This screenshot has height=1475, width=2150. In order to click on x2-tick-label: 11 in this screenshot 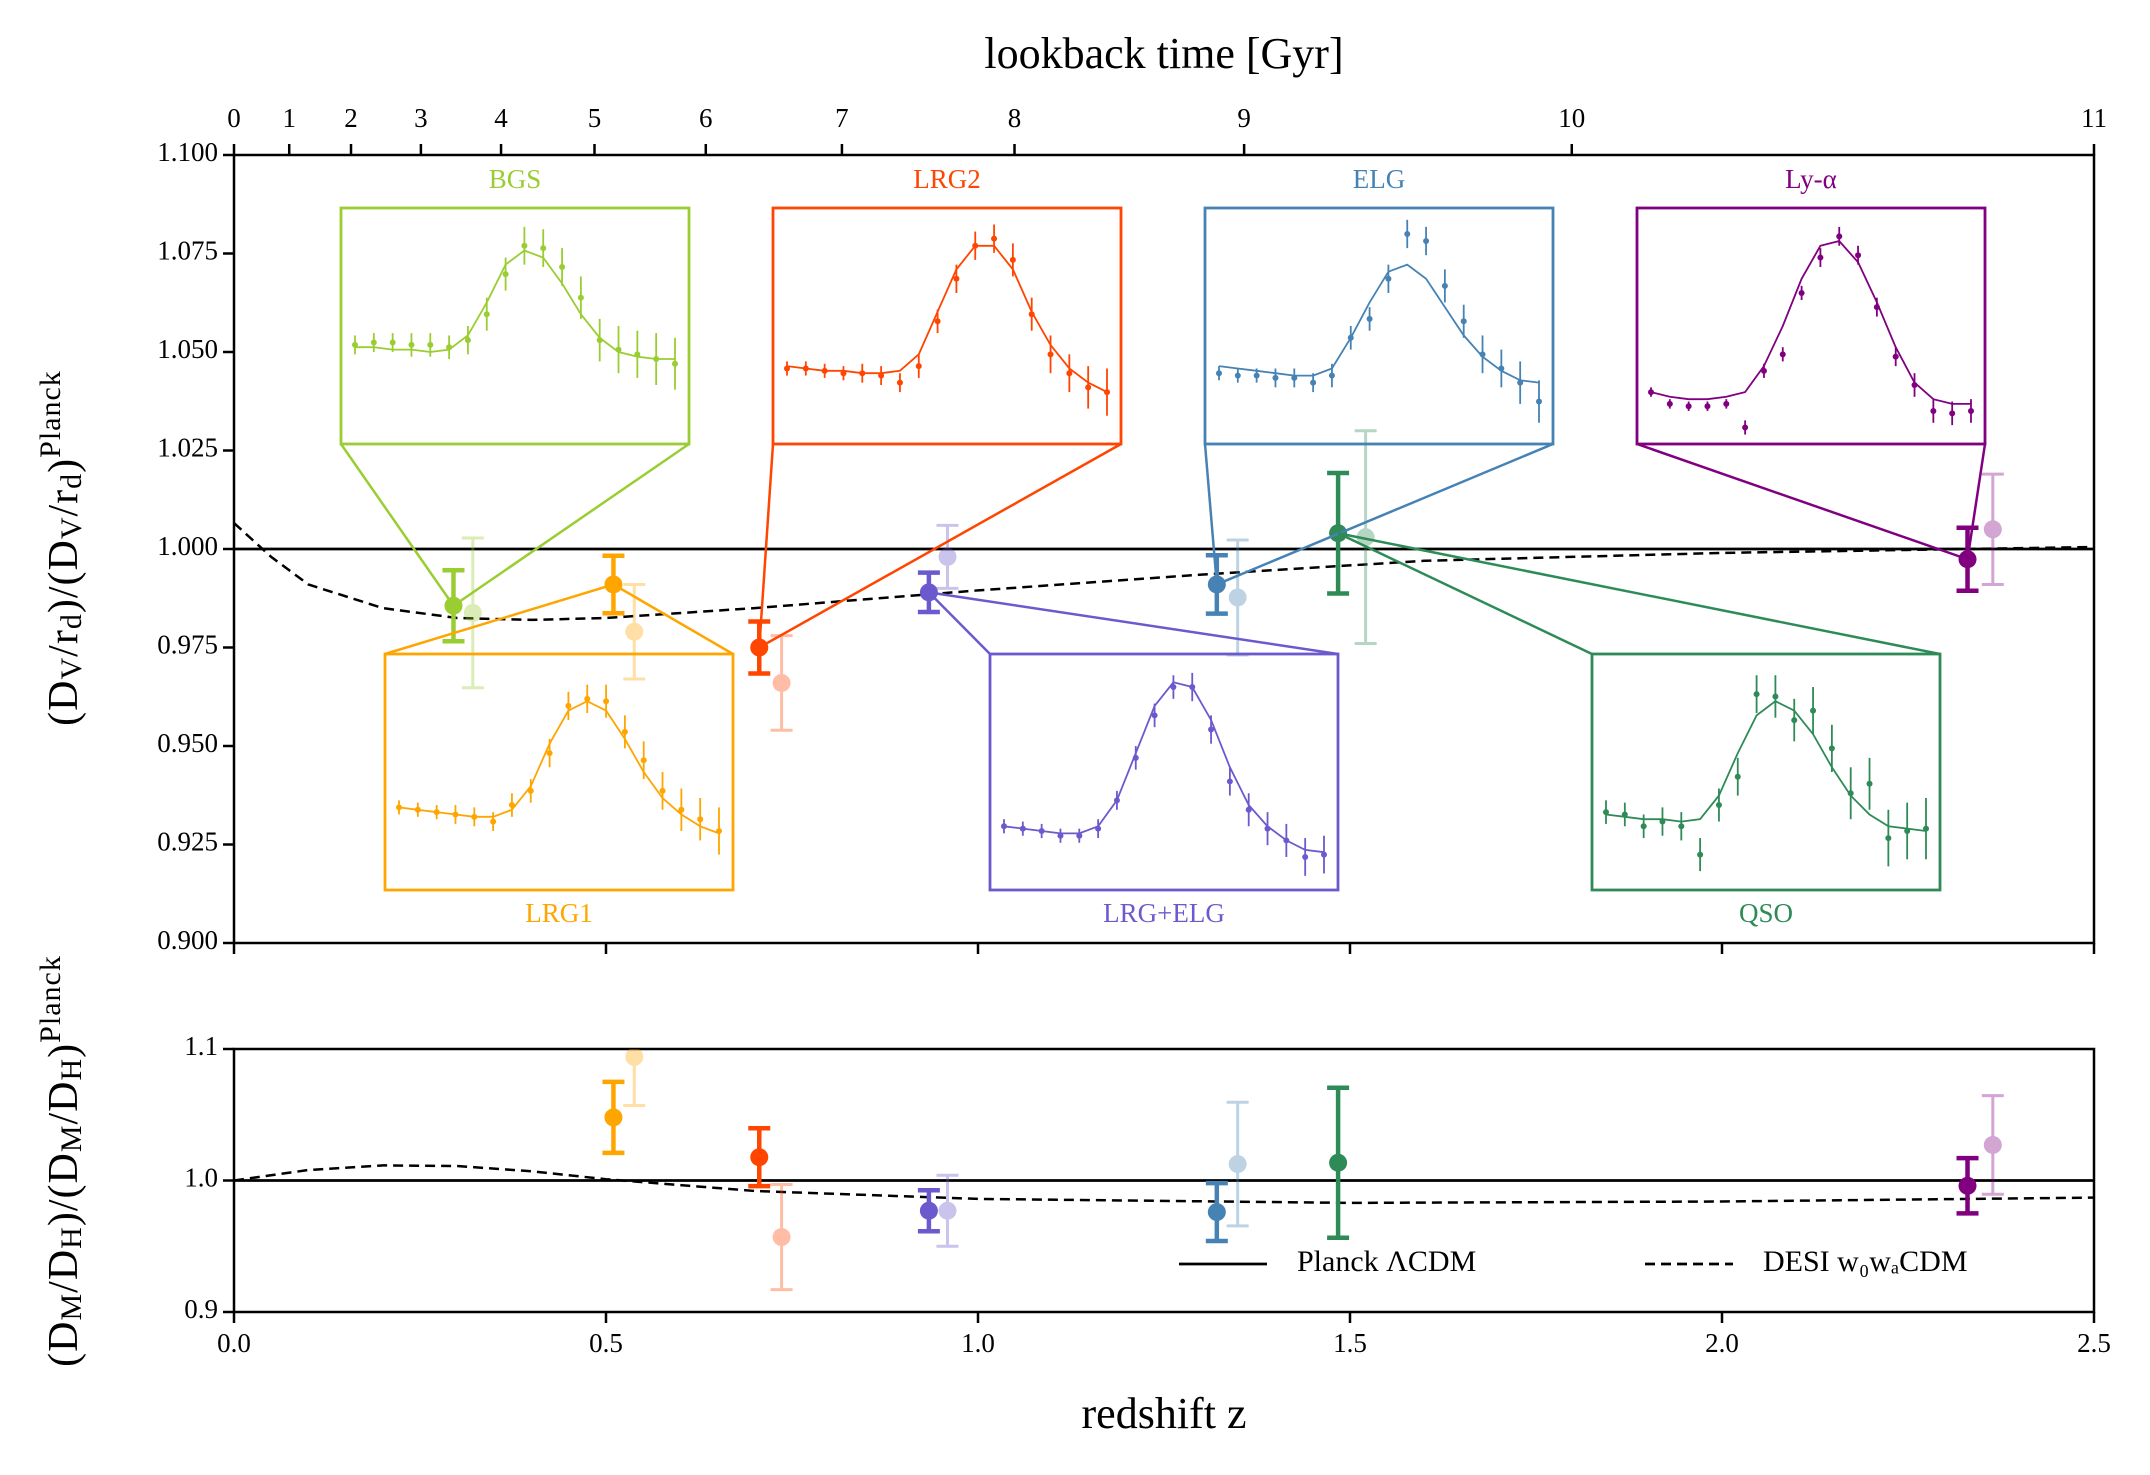, I will do `click(2094, 118)`.